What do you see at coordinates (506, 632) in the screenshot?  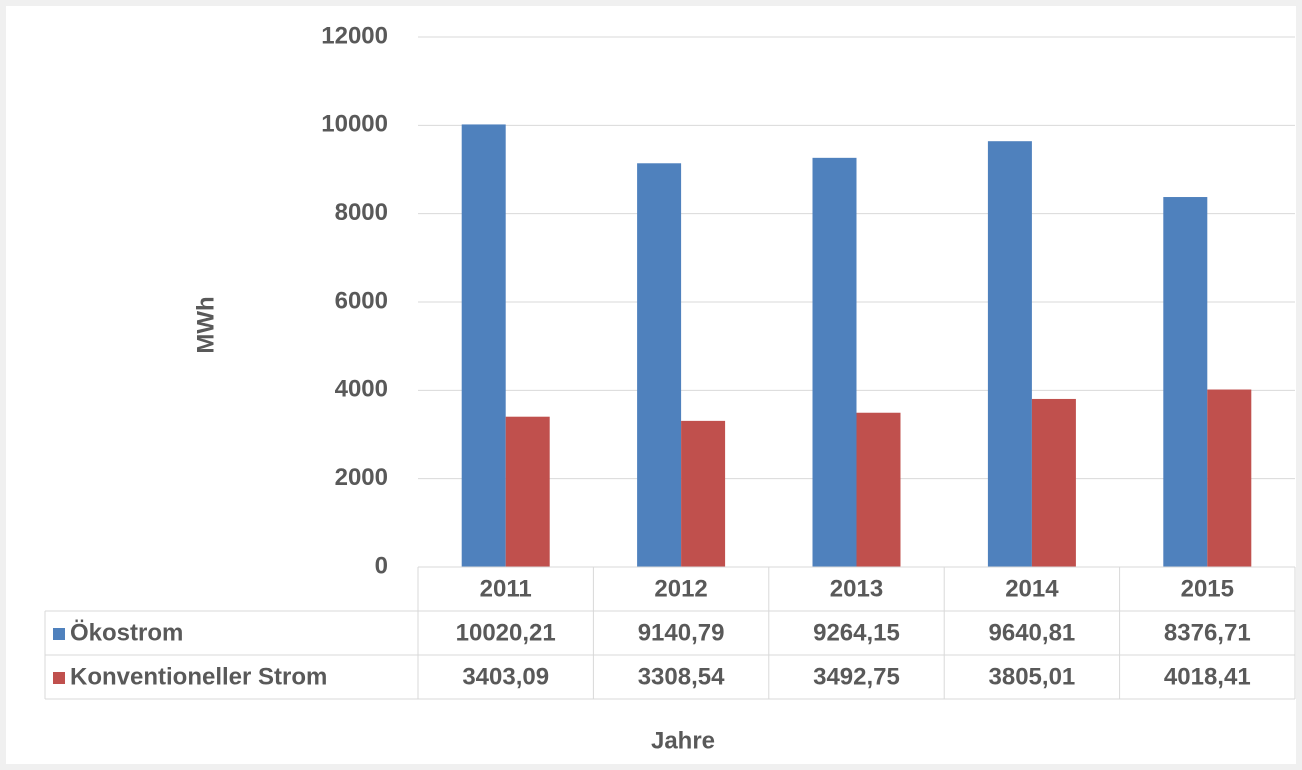 I see `data-label: 10020,21` at bounding box center [506, 632].